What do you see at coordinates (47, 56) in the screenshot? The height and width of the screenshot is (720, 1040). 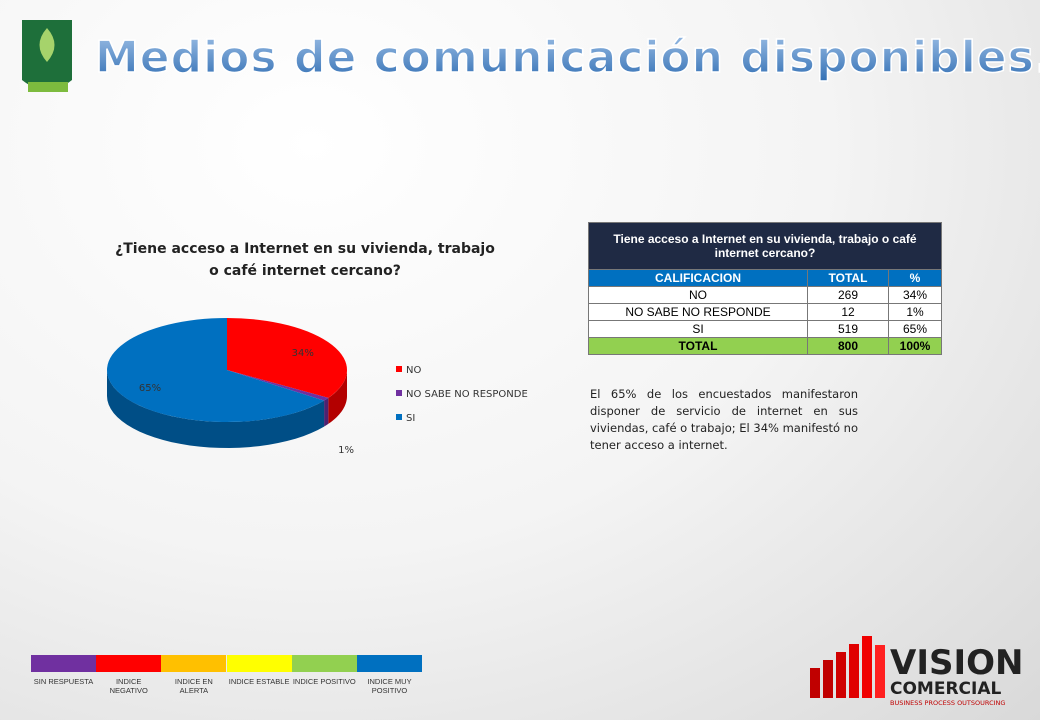 I see `company-logo` at bounding box center [47, 56].